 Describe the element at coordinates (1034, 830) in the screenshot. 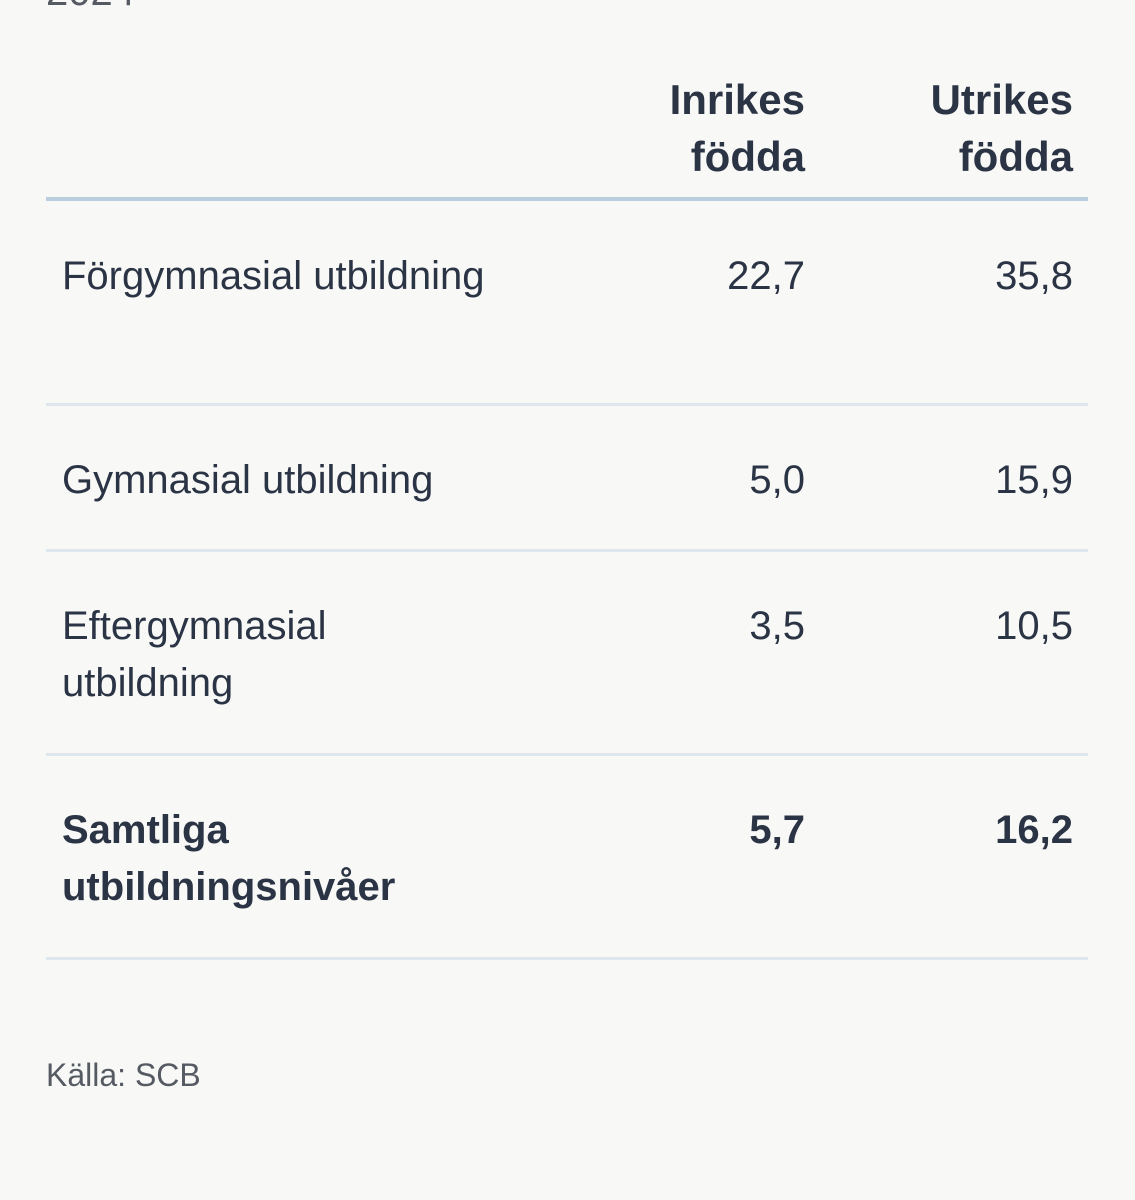

I see `cell: 16,2` at that location.